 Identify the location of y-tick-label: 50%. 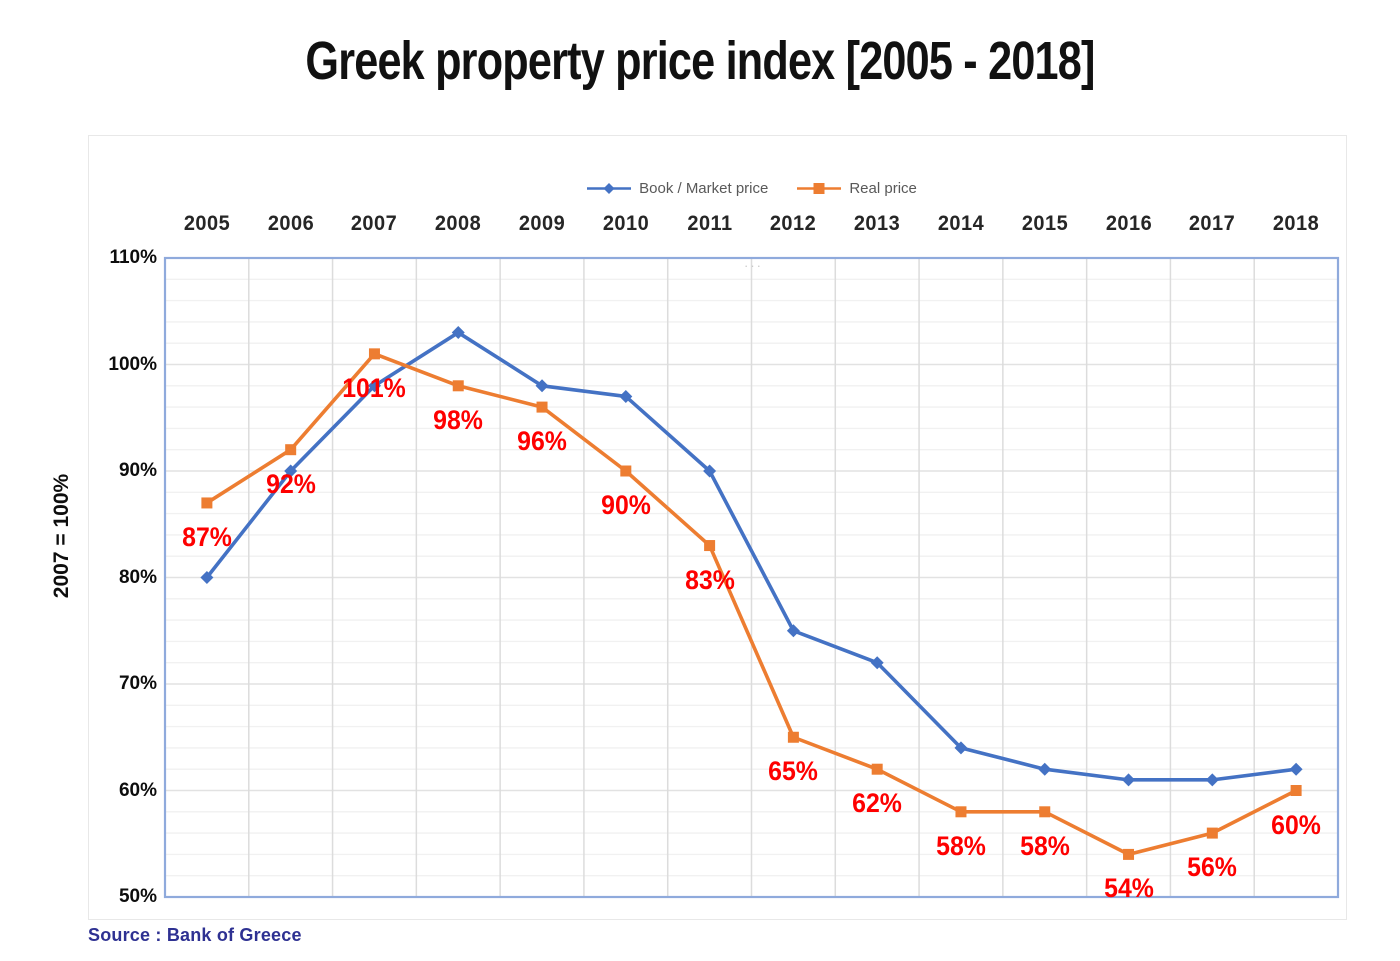
(137, 896).